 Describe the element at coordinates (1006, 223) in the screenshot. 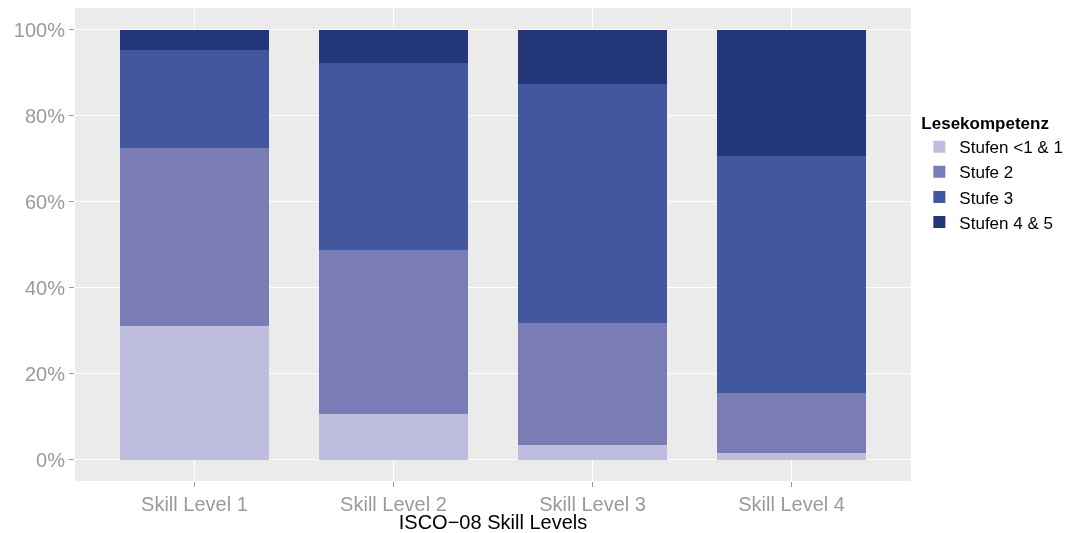

I see `legend-label: Stufen 4 & 5` at that location.